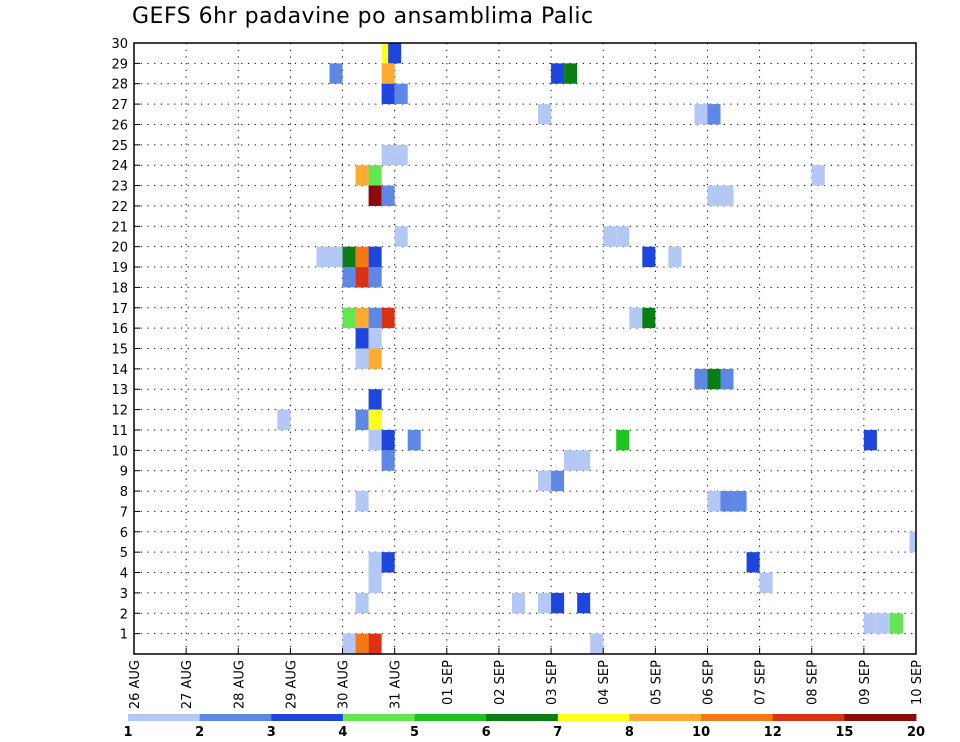 The width and height of the screenshot is (960, 742). I want to click on colorbar-label: 3, so click(271, 732).